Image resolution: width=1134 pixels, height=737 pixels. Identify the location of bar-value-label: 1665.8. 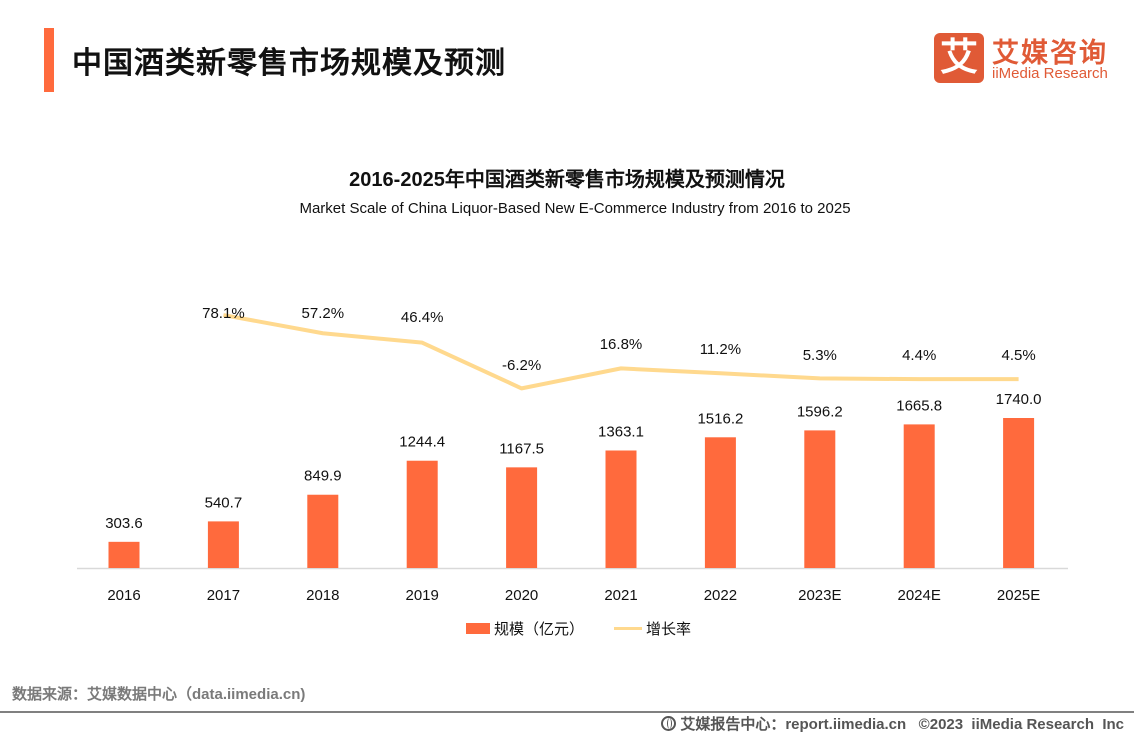
(919, 405).